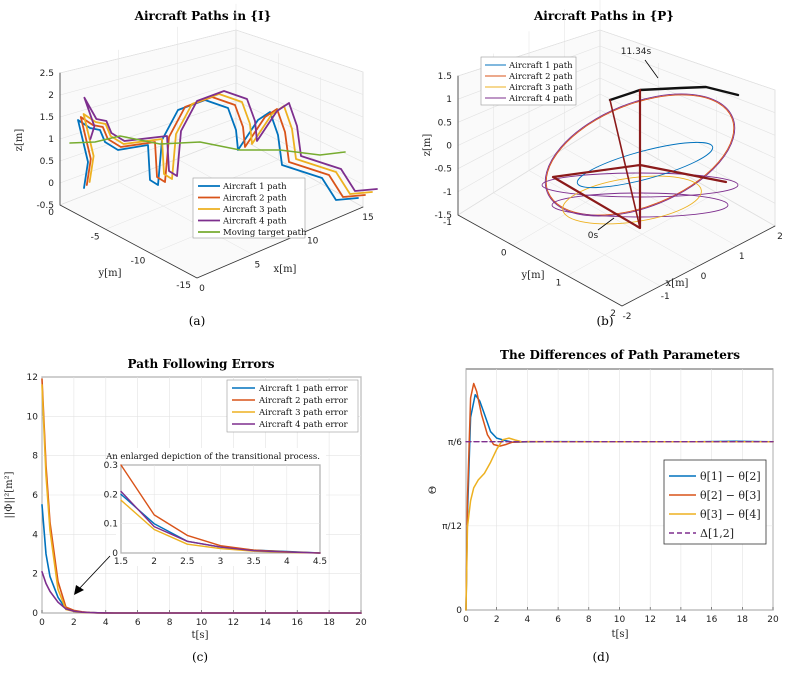  Describe the element at coordinates (540, 99) in the screenshot. I see `panel-b-legend-label: Aircraft 4 path` at that location.